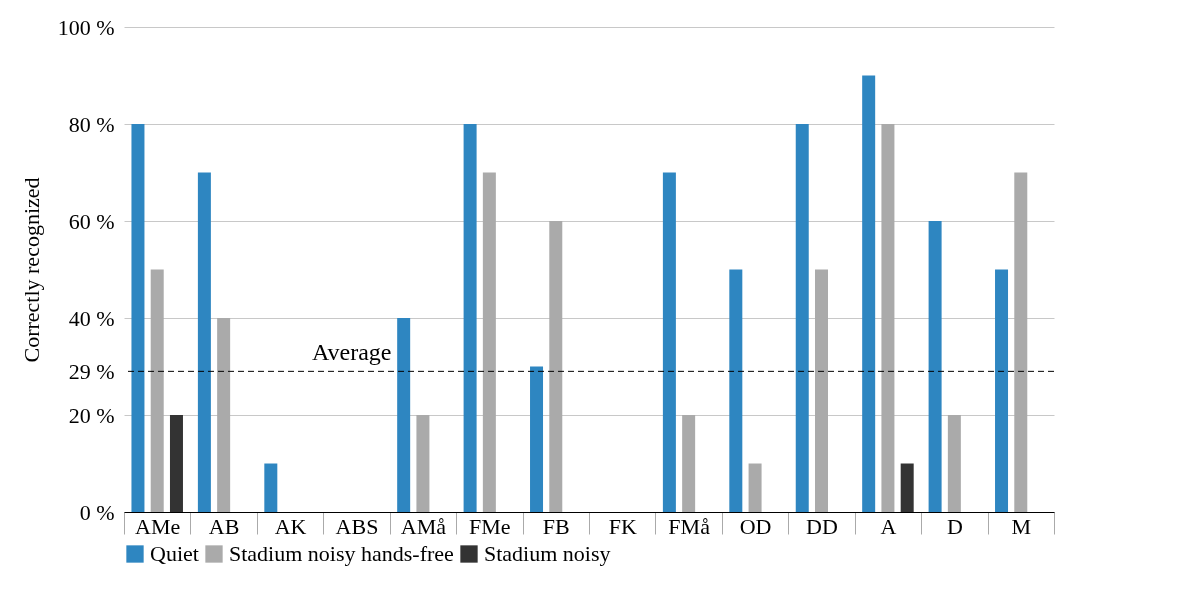  I want to click on legend-label: Stadium noisy, so click(547, 553).